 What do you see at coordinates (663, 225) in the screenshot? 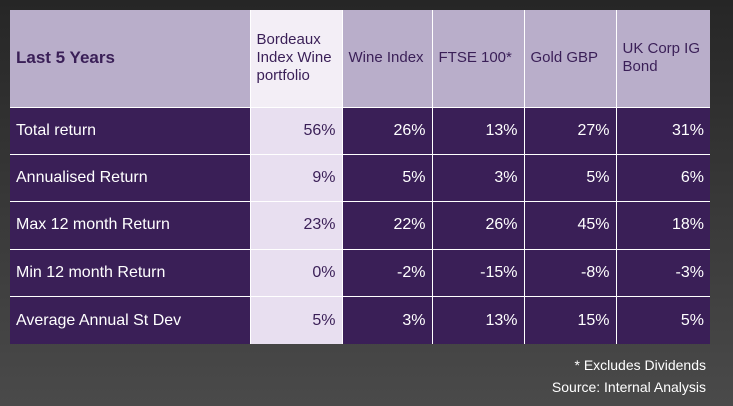
I see `cell-value: 18%` at bounding box center [663, 225].